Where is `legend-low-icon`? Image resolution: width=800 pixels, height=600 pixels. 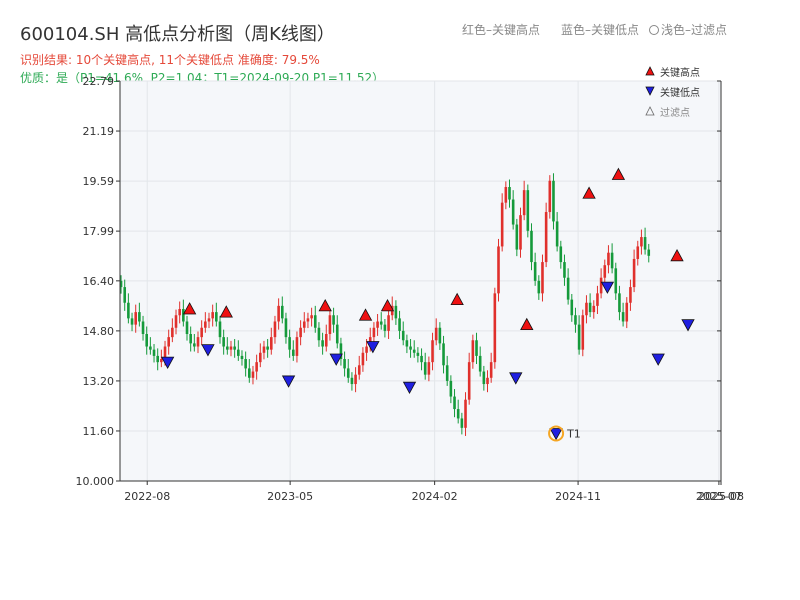 legend-low-icon is located at coordinates (650, 91).